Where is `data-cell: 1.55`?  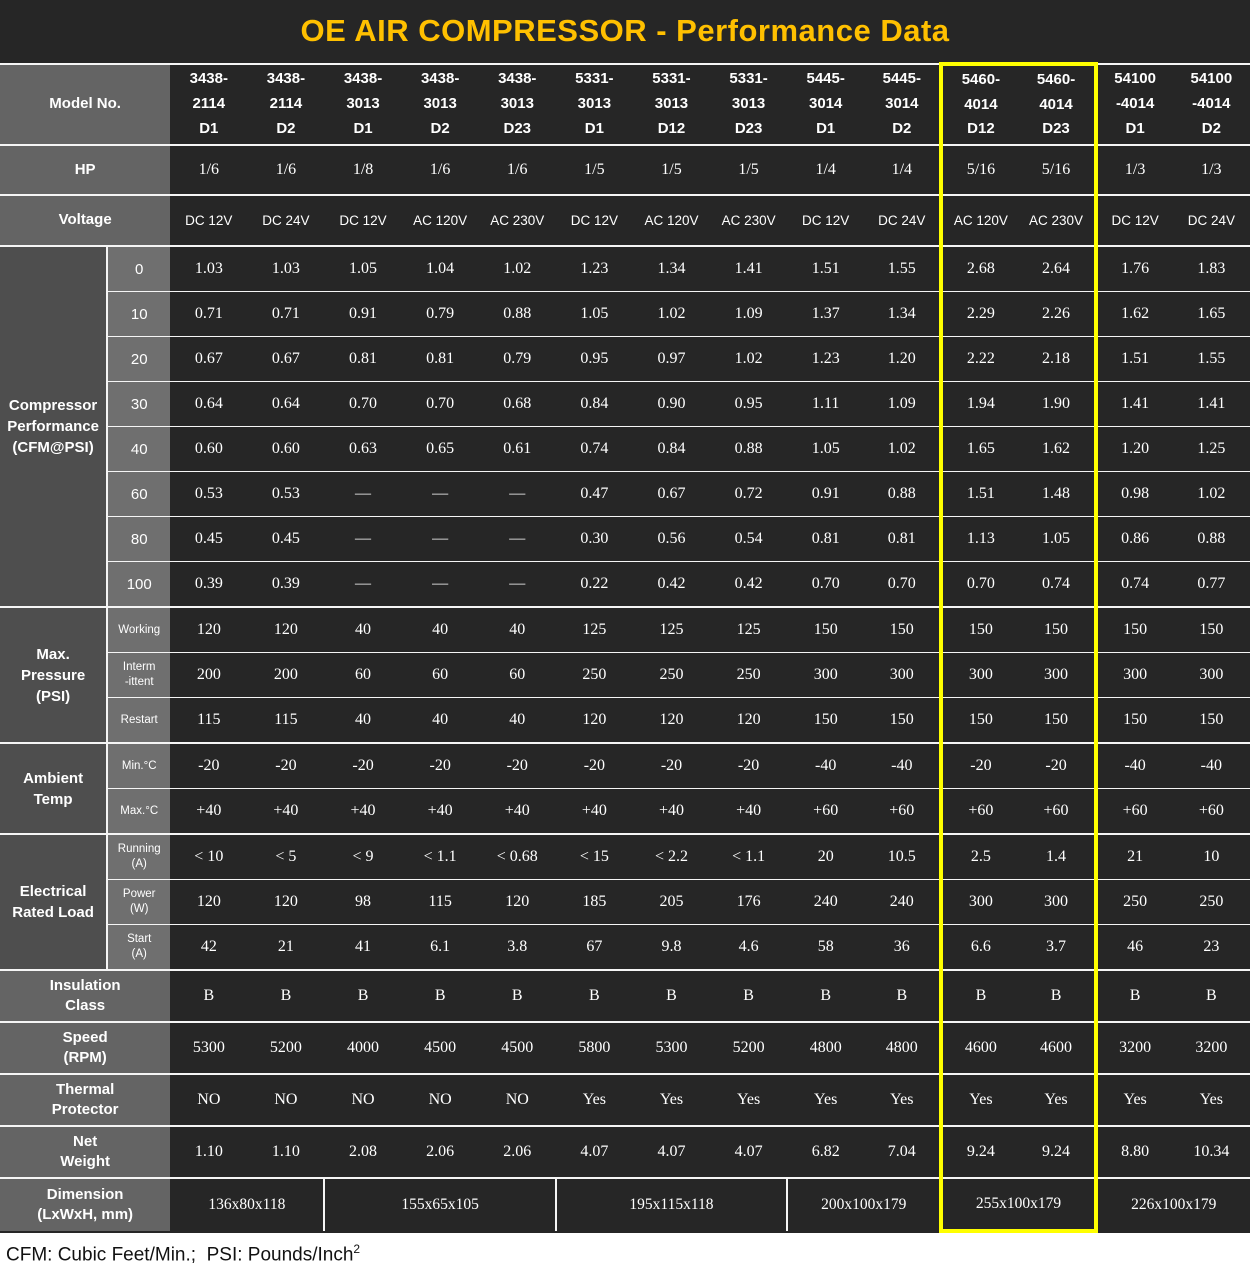 data-cell: 1.55 is located at coordinates (1211, 359).